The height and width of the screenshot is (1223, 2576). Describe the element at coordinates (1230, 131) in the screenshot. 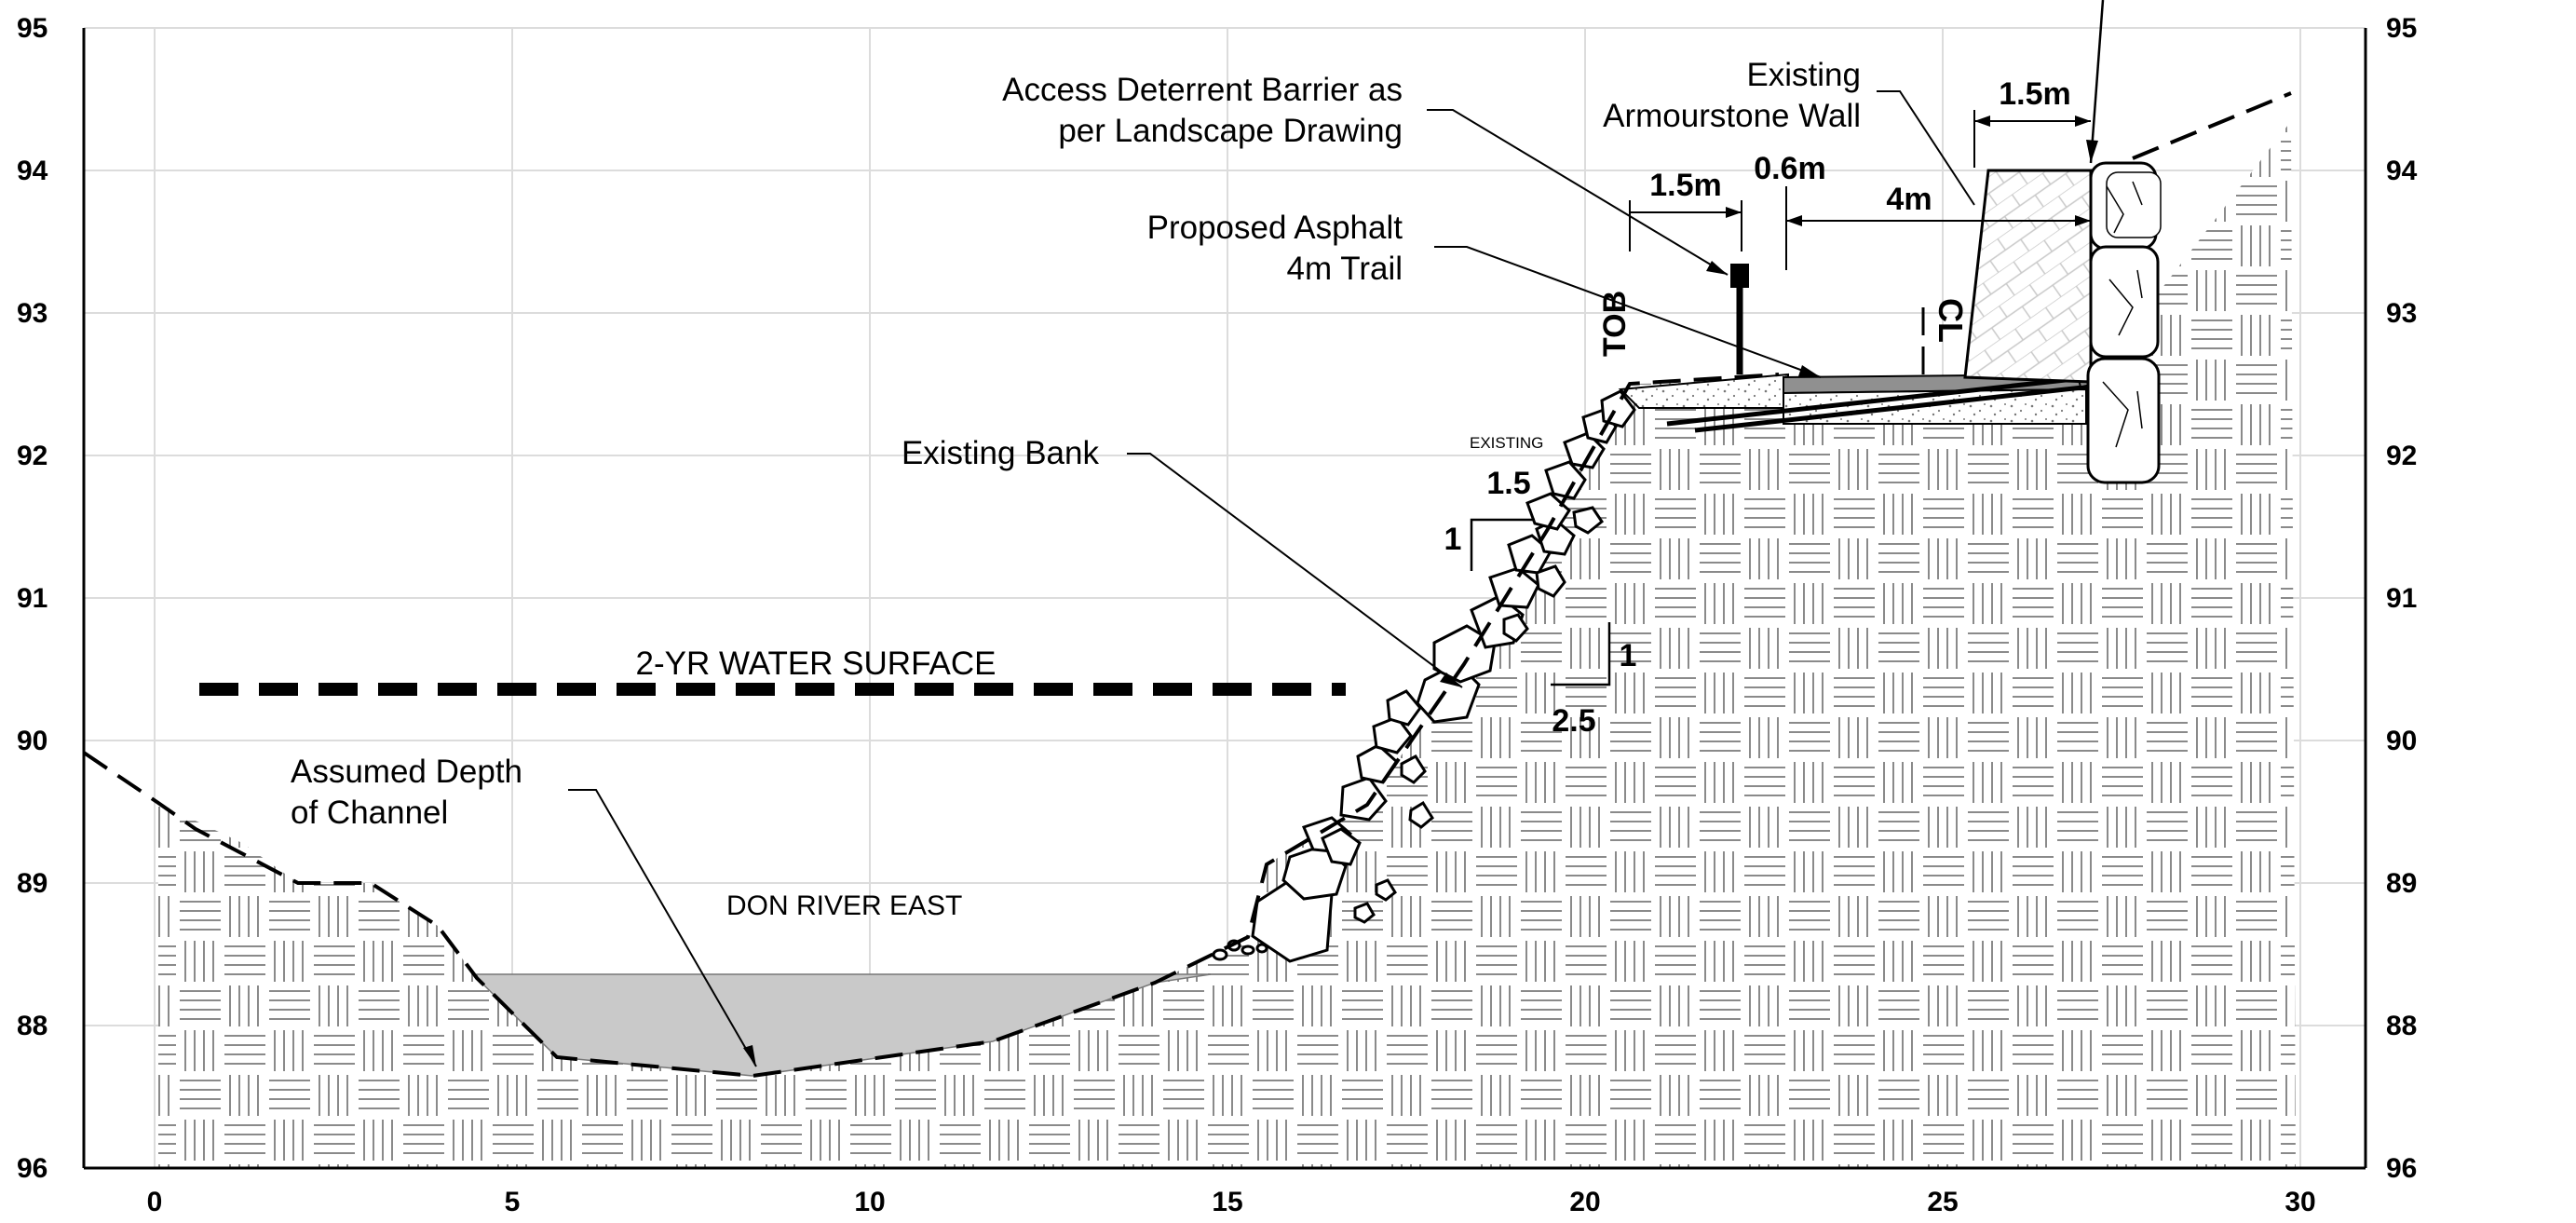

I see `access-barrier-label: per Landscape Drawing` at that location.